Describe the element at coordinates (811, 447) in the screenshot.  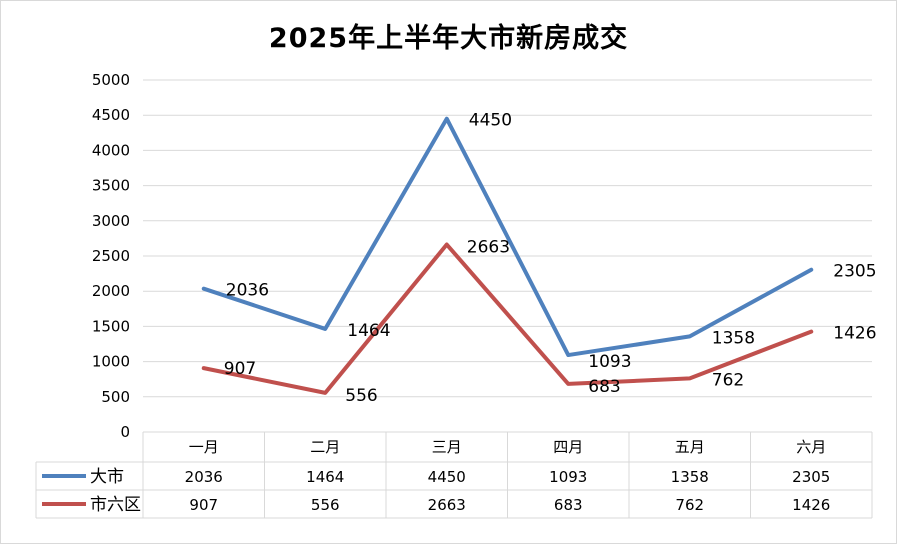
I see `category-label: 六月` at that location.